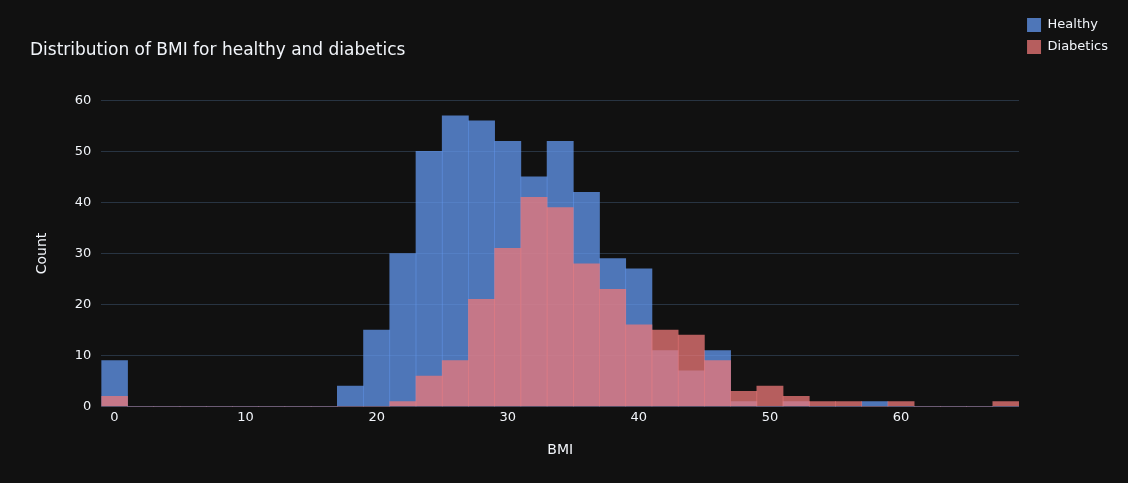 Image resolution: width=1128 pixels, height=483 pixels. I want to click on x-tick-label: 40, so click(639, 416).